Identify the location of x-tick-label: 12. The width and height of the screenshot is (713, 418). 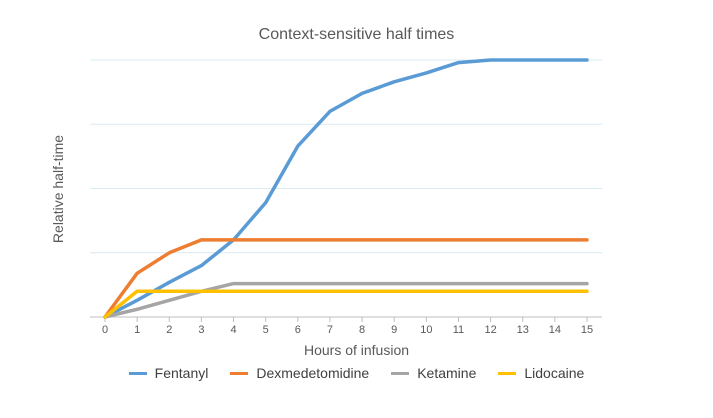
(490, 330).